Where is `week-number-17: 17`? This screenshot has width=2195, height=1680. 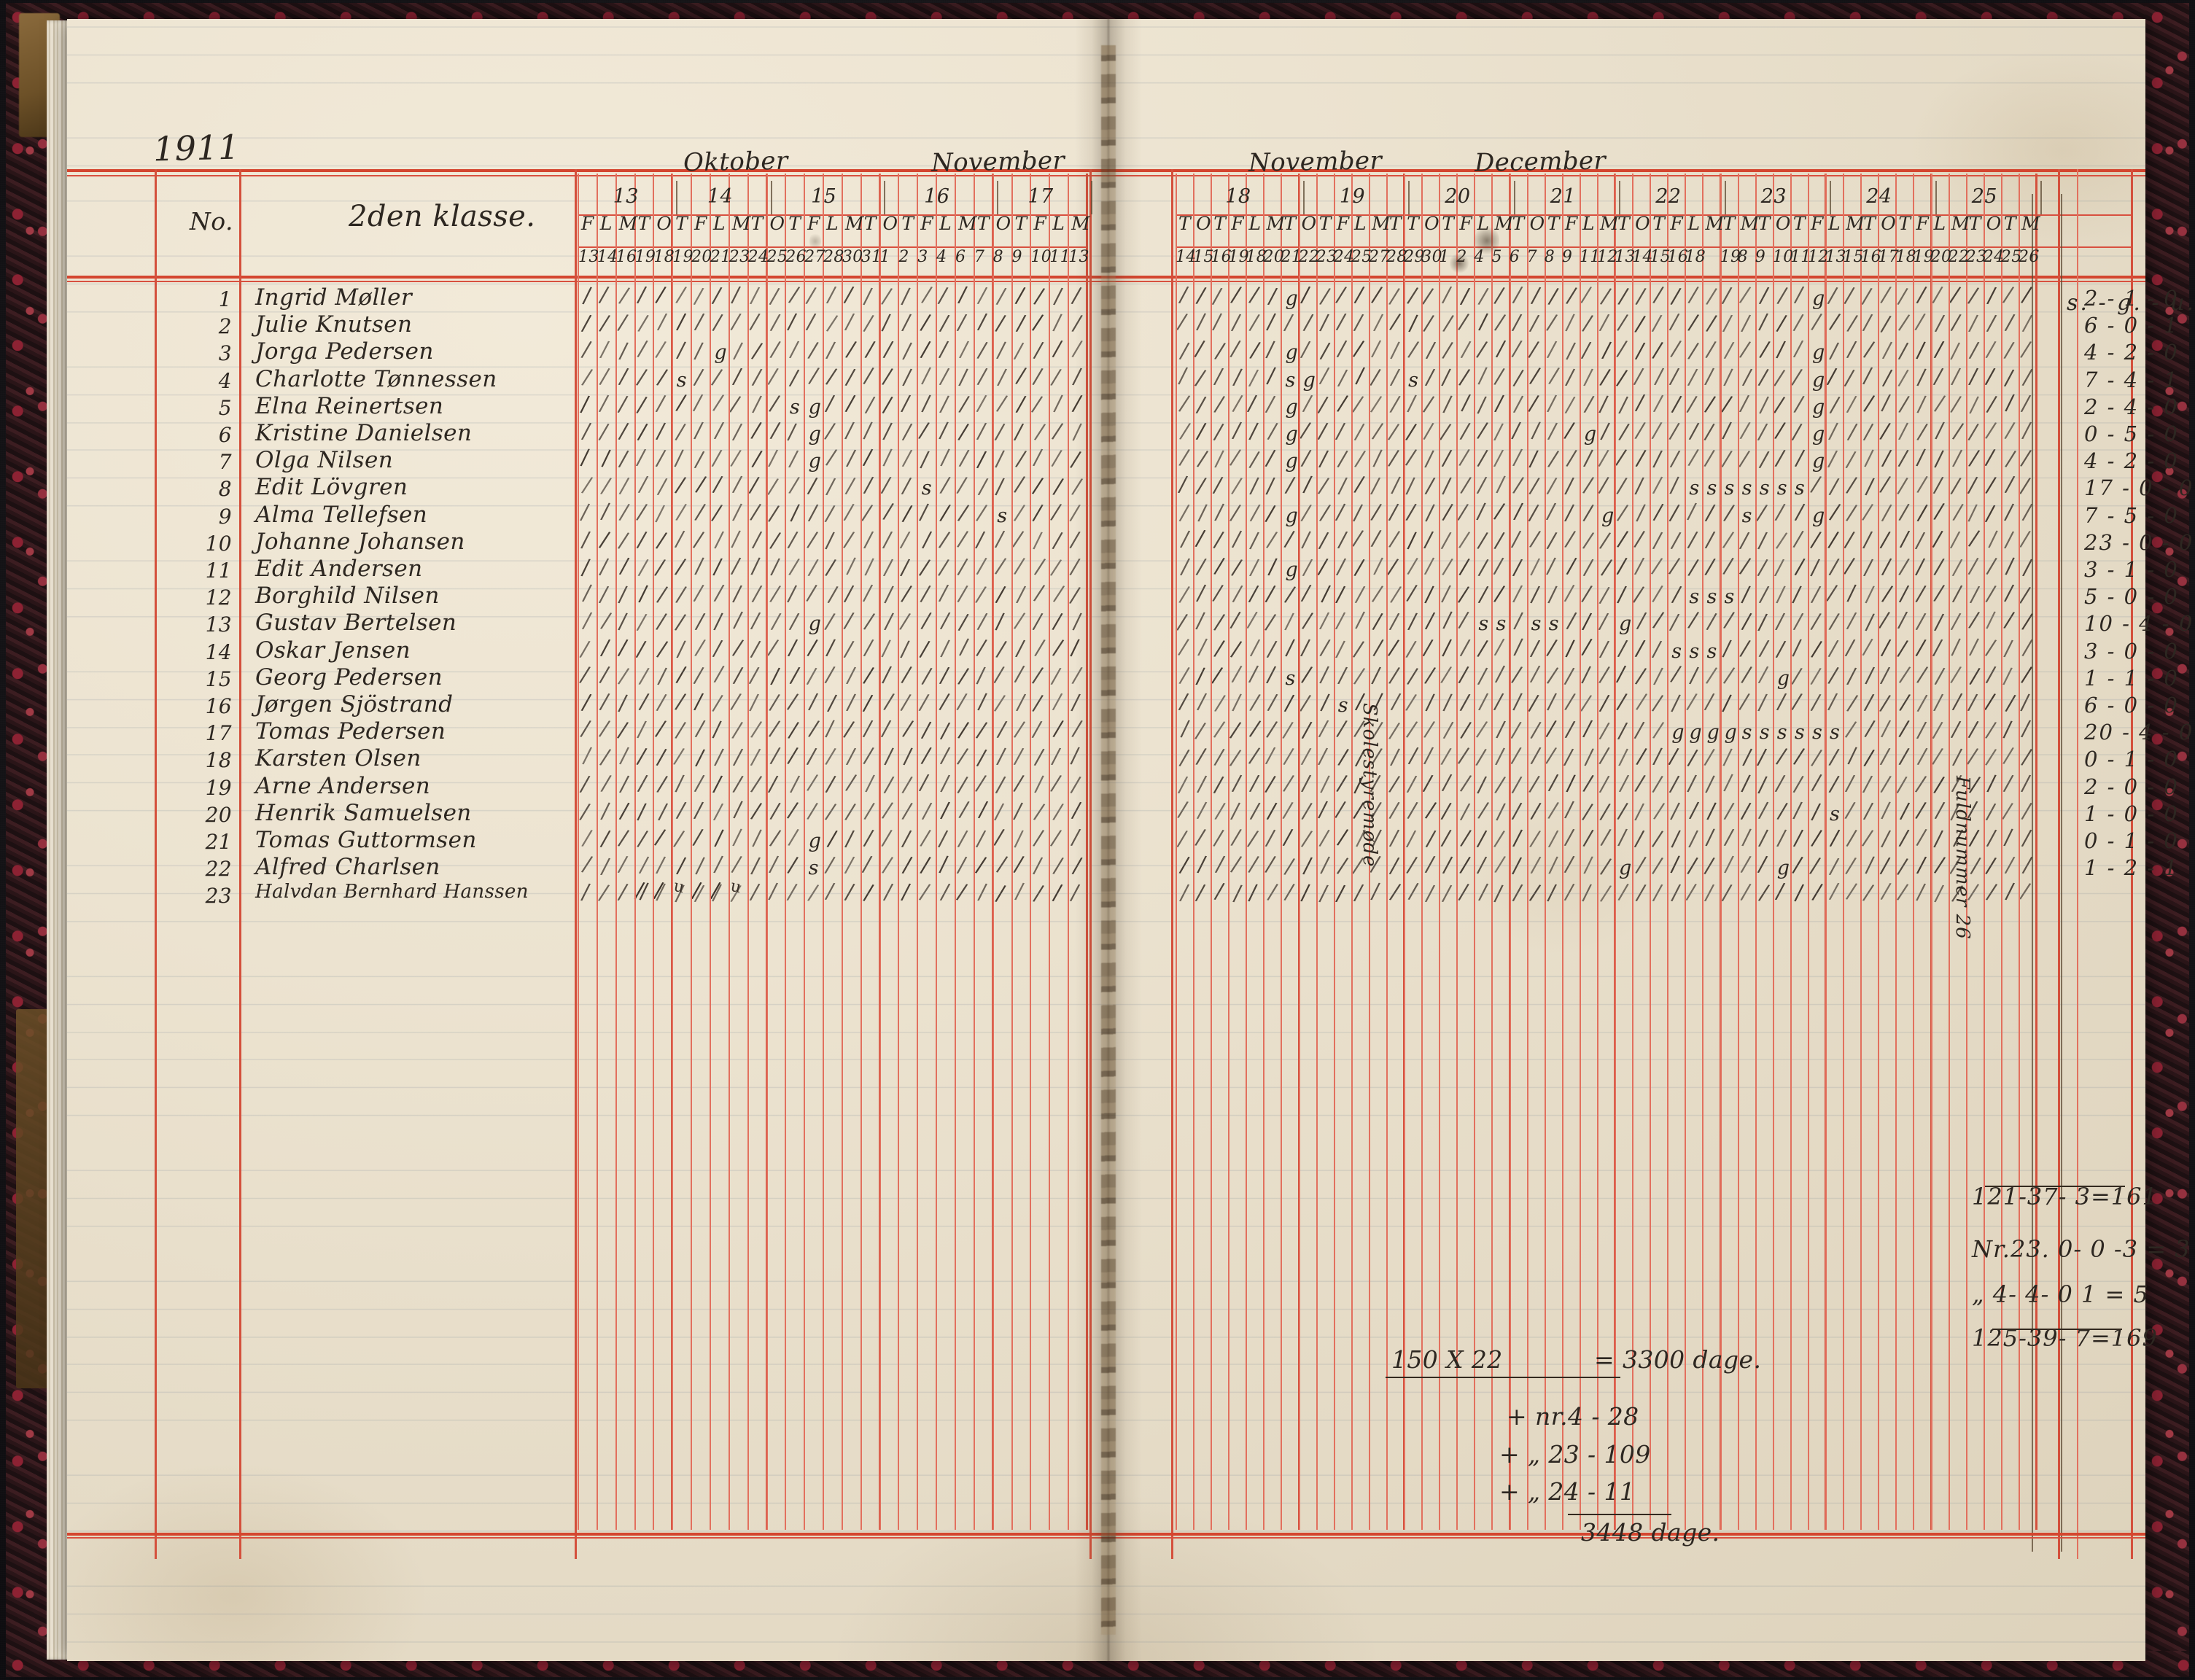
week-number-17: 17 is located at coordinates (1040, 196).